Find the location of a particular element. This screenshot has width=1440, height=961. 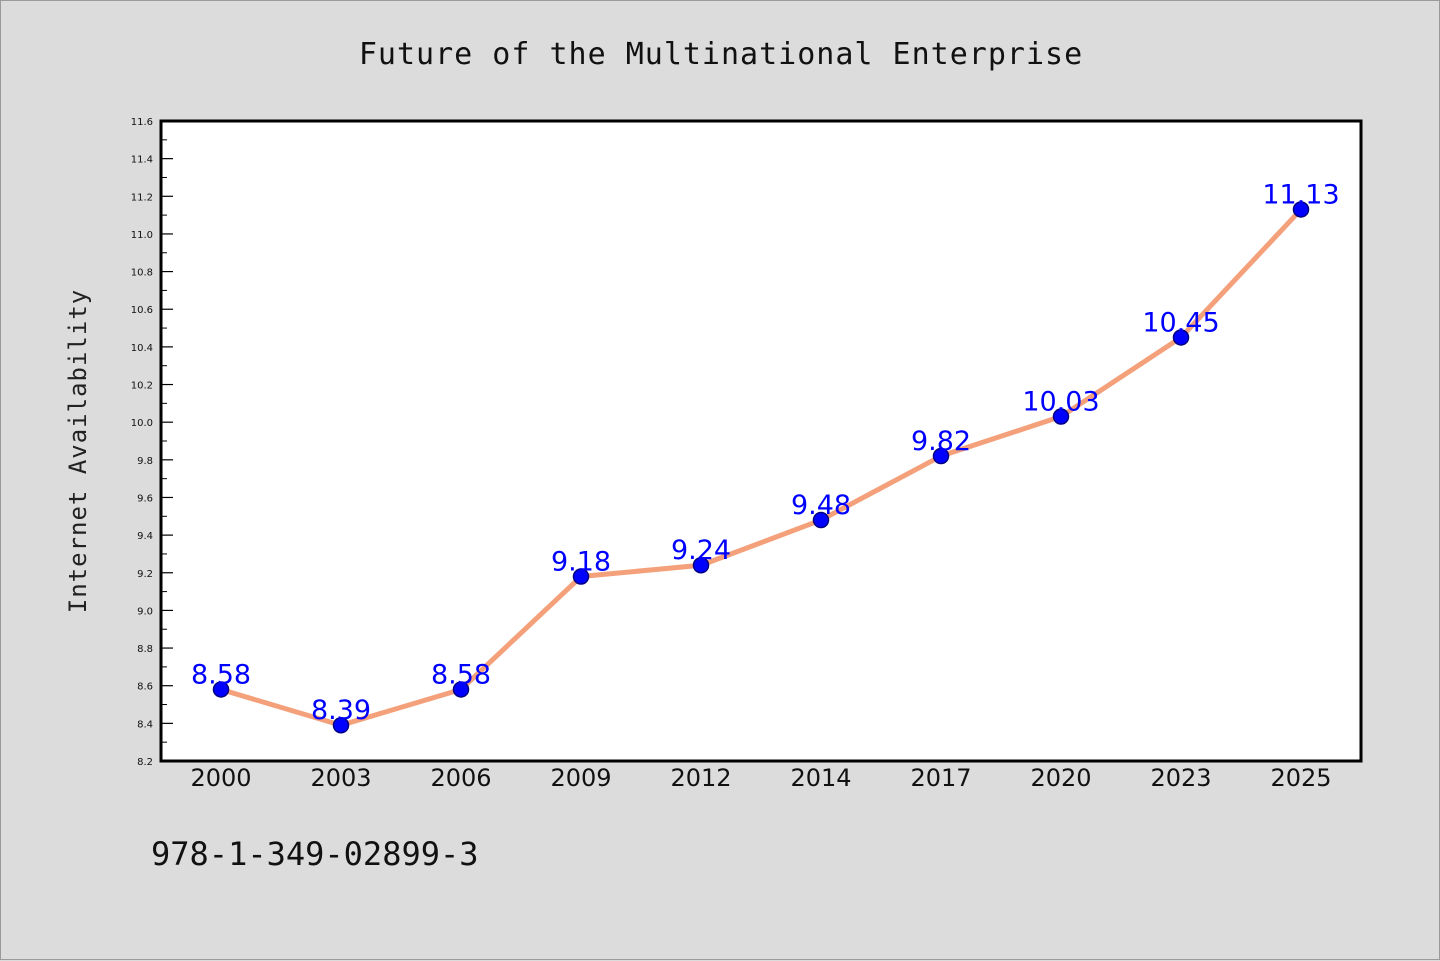

data-label: 10.45 is located at coordinates (1180, 322).